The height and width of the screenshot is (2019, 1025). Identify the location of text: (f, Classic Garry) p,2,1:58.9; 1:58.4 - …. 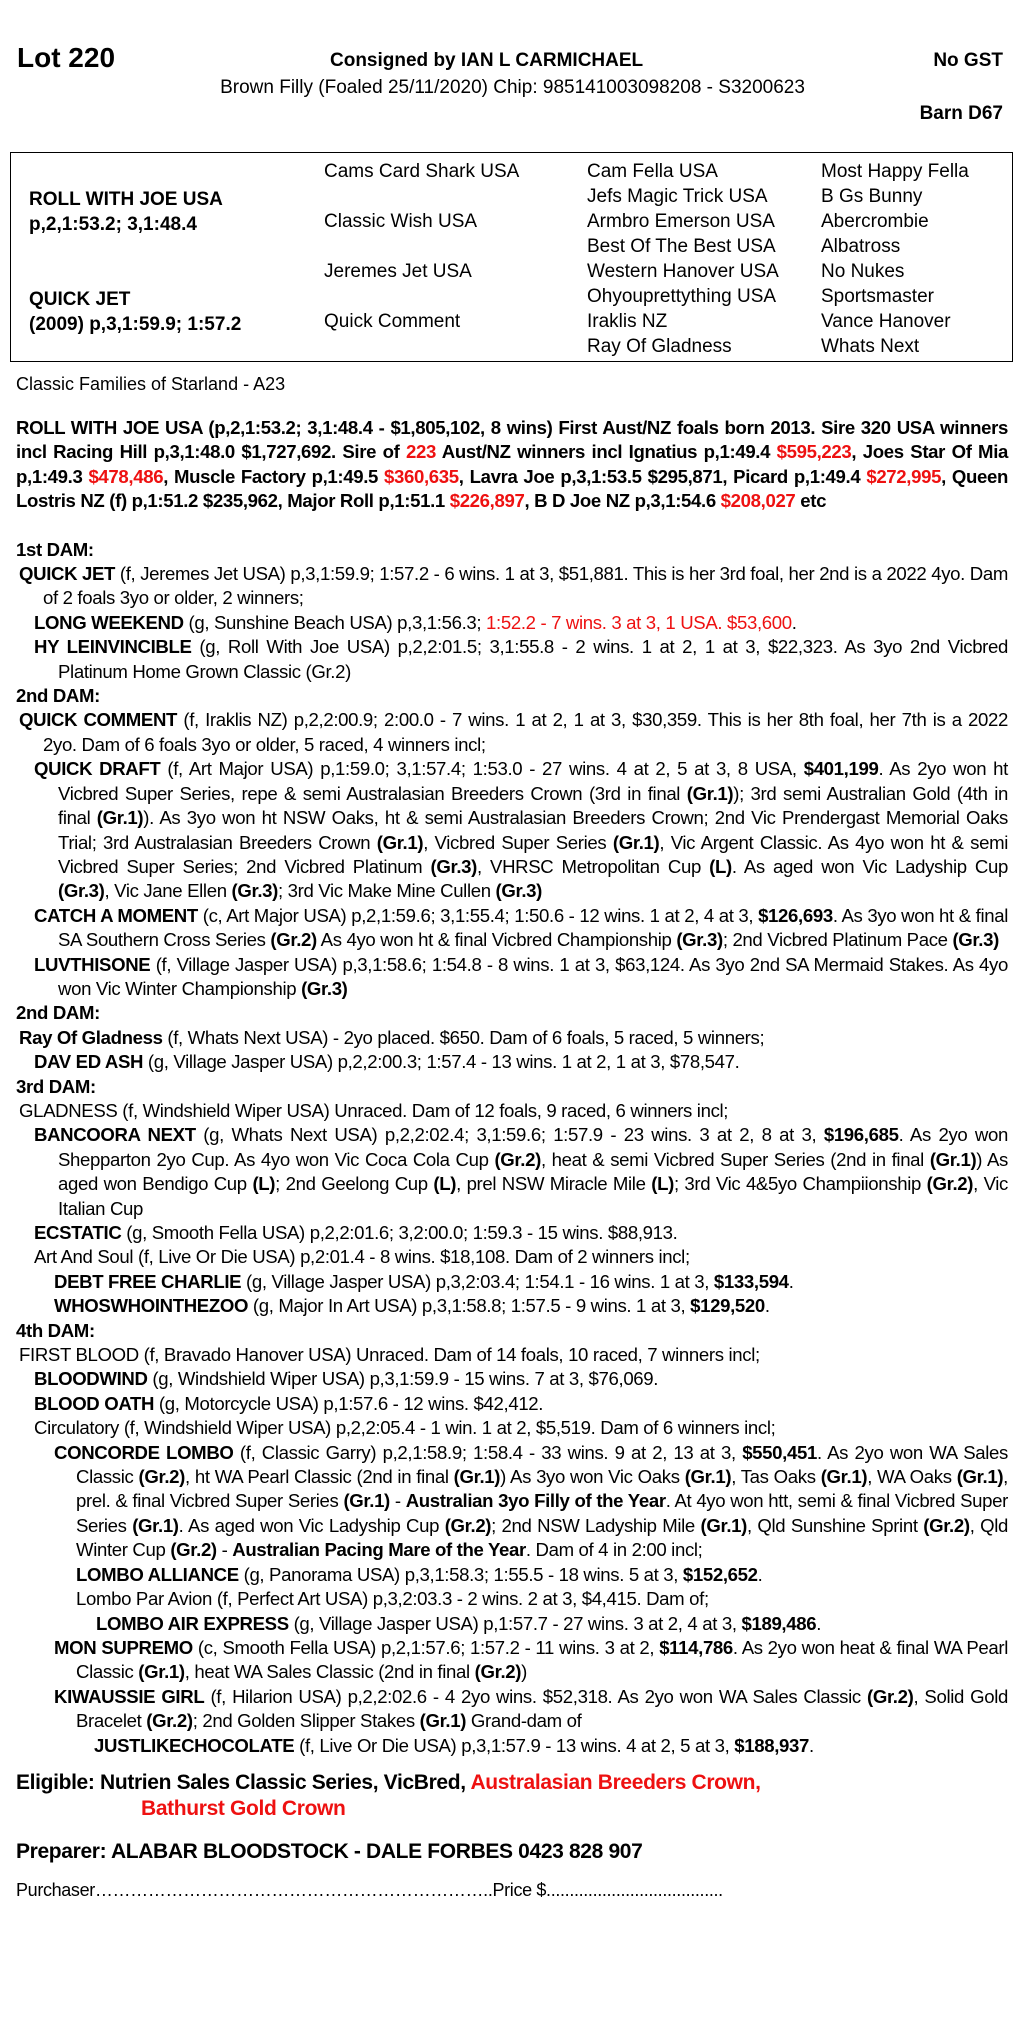
(488, 1452).